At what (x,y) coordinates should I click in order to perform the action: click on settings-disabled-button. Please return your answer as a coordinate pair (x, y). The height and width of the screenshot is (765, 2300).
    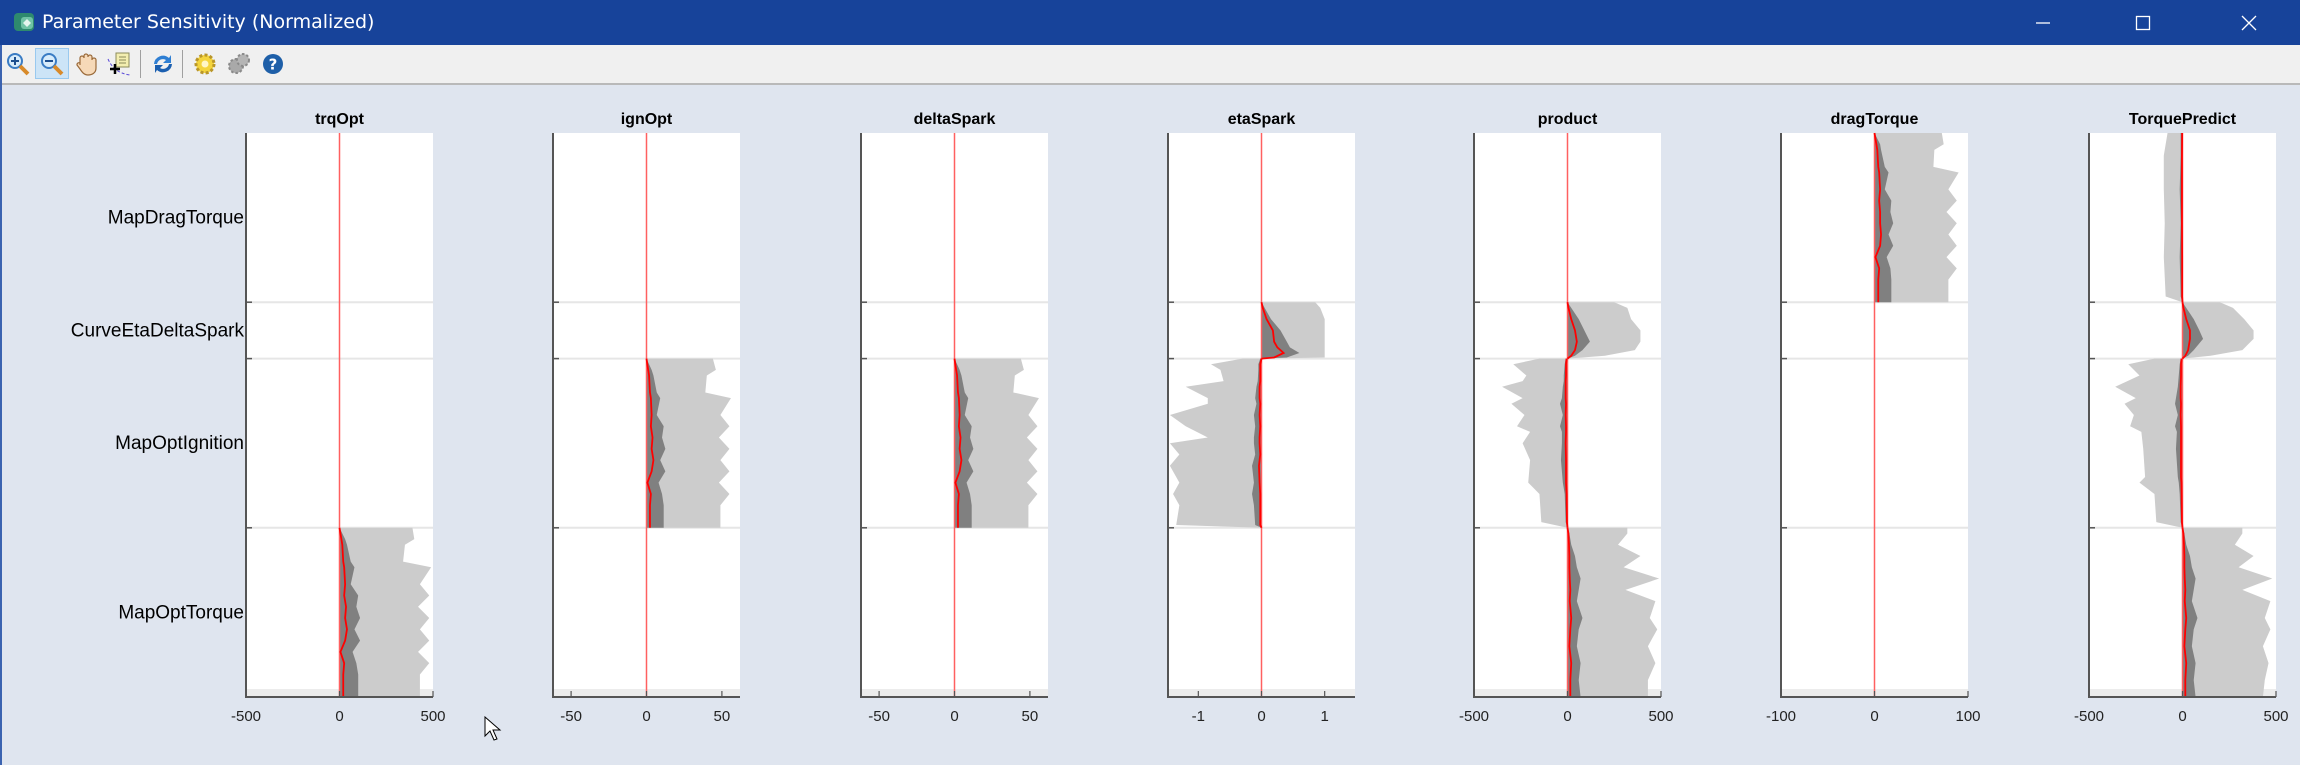
    Looking at the image, I should click on (239, 63).